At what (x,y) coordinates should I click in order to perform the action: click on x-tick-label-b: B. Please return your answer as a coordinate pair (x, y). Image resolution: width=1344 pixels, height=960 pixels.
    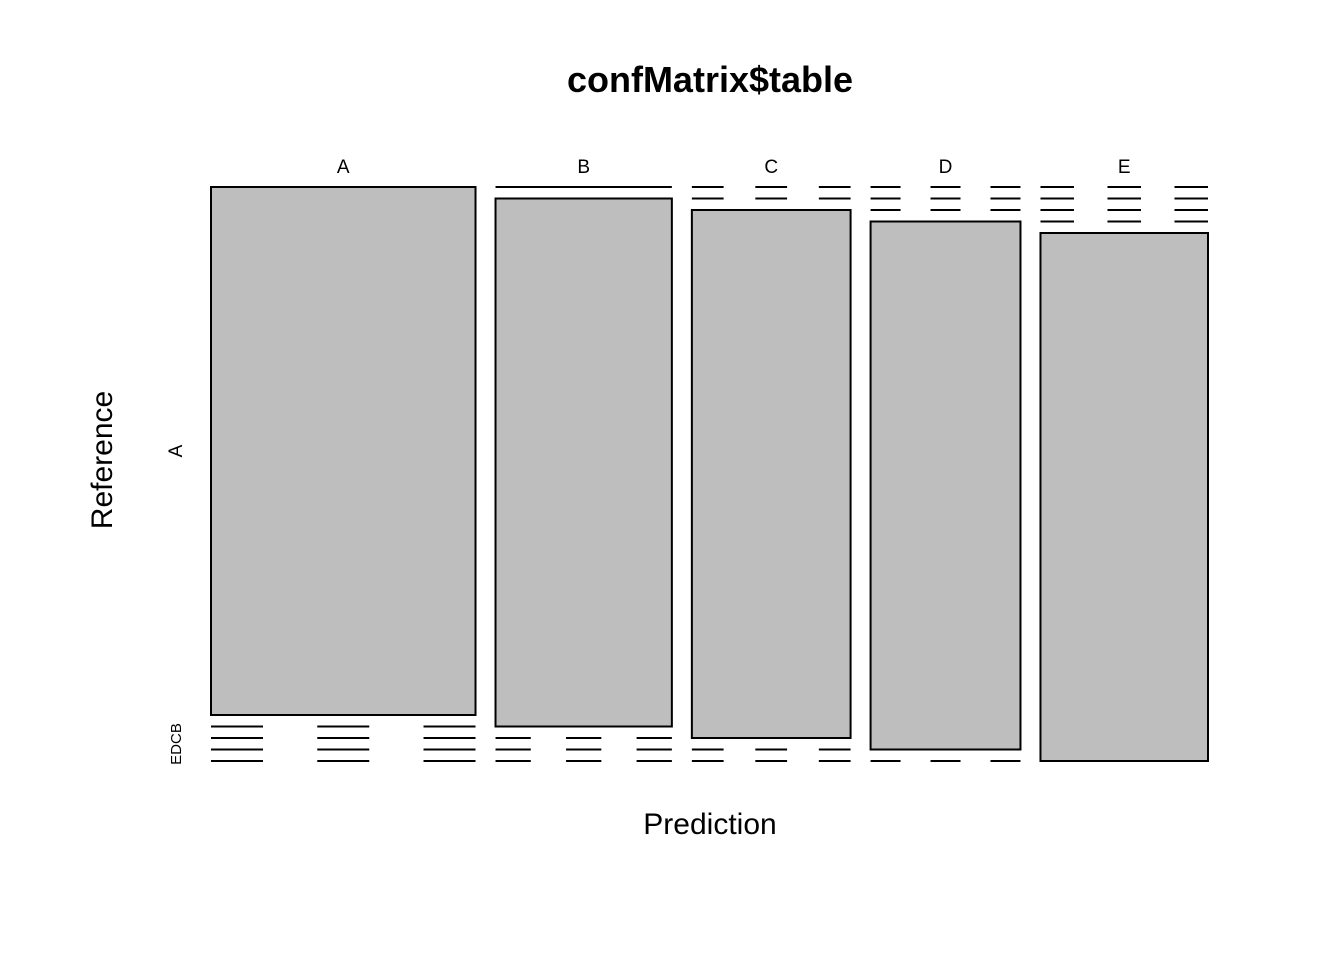
    Looking at the image, I should click on (583, 167).